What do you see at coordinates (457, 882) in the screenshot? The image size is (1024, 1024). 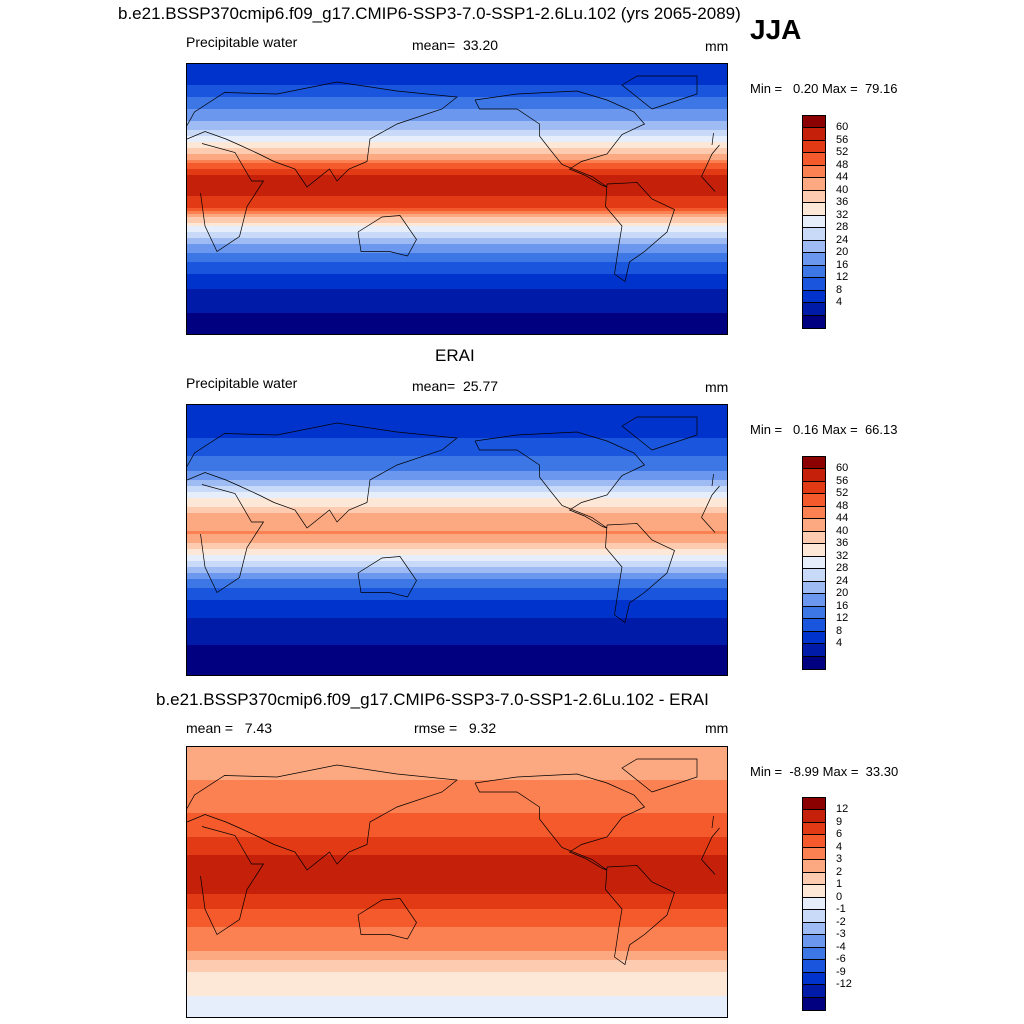 I see `panel3-map` at bounding box center [457, 882].